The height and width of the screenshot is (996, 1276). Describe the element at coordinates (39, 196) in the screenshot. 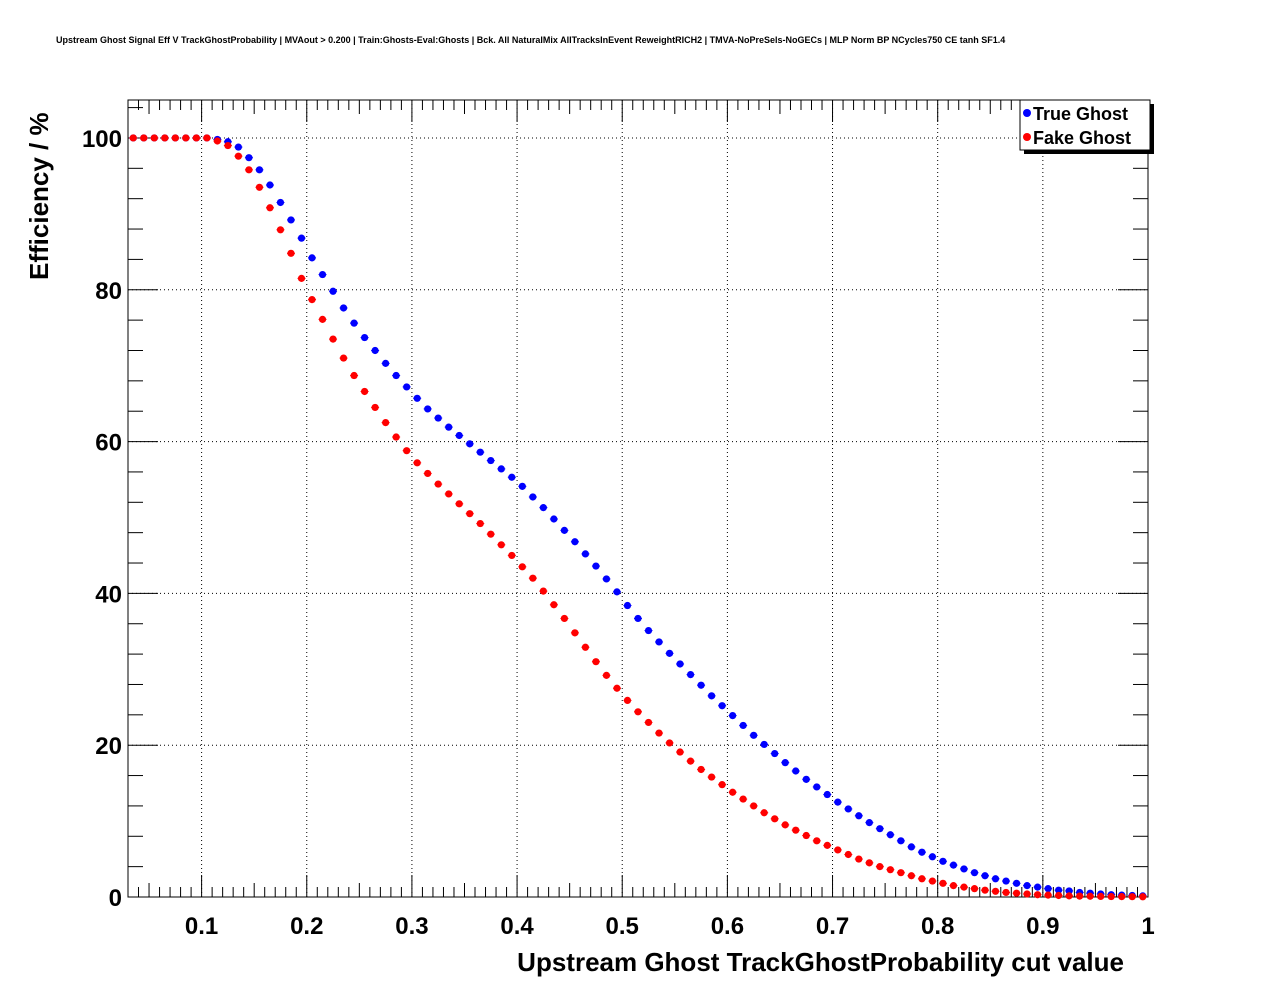

I see `y-axis-label: Efficiency / %` at that location.